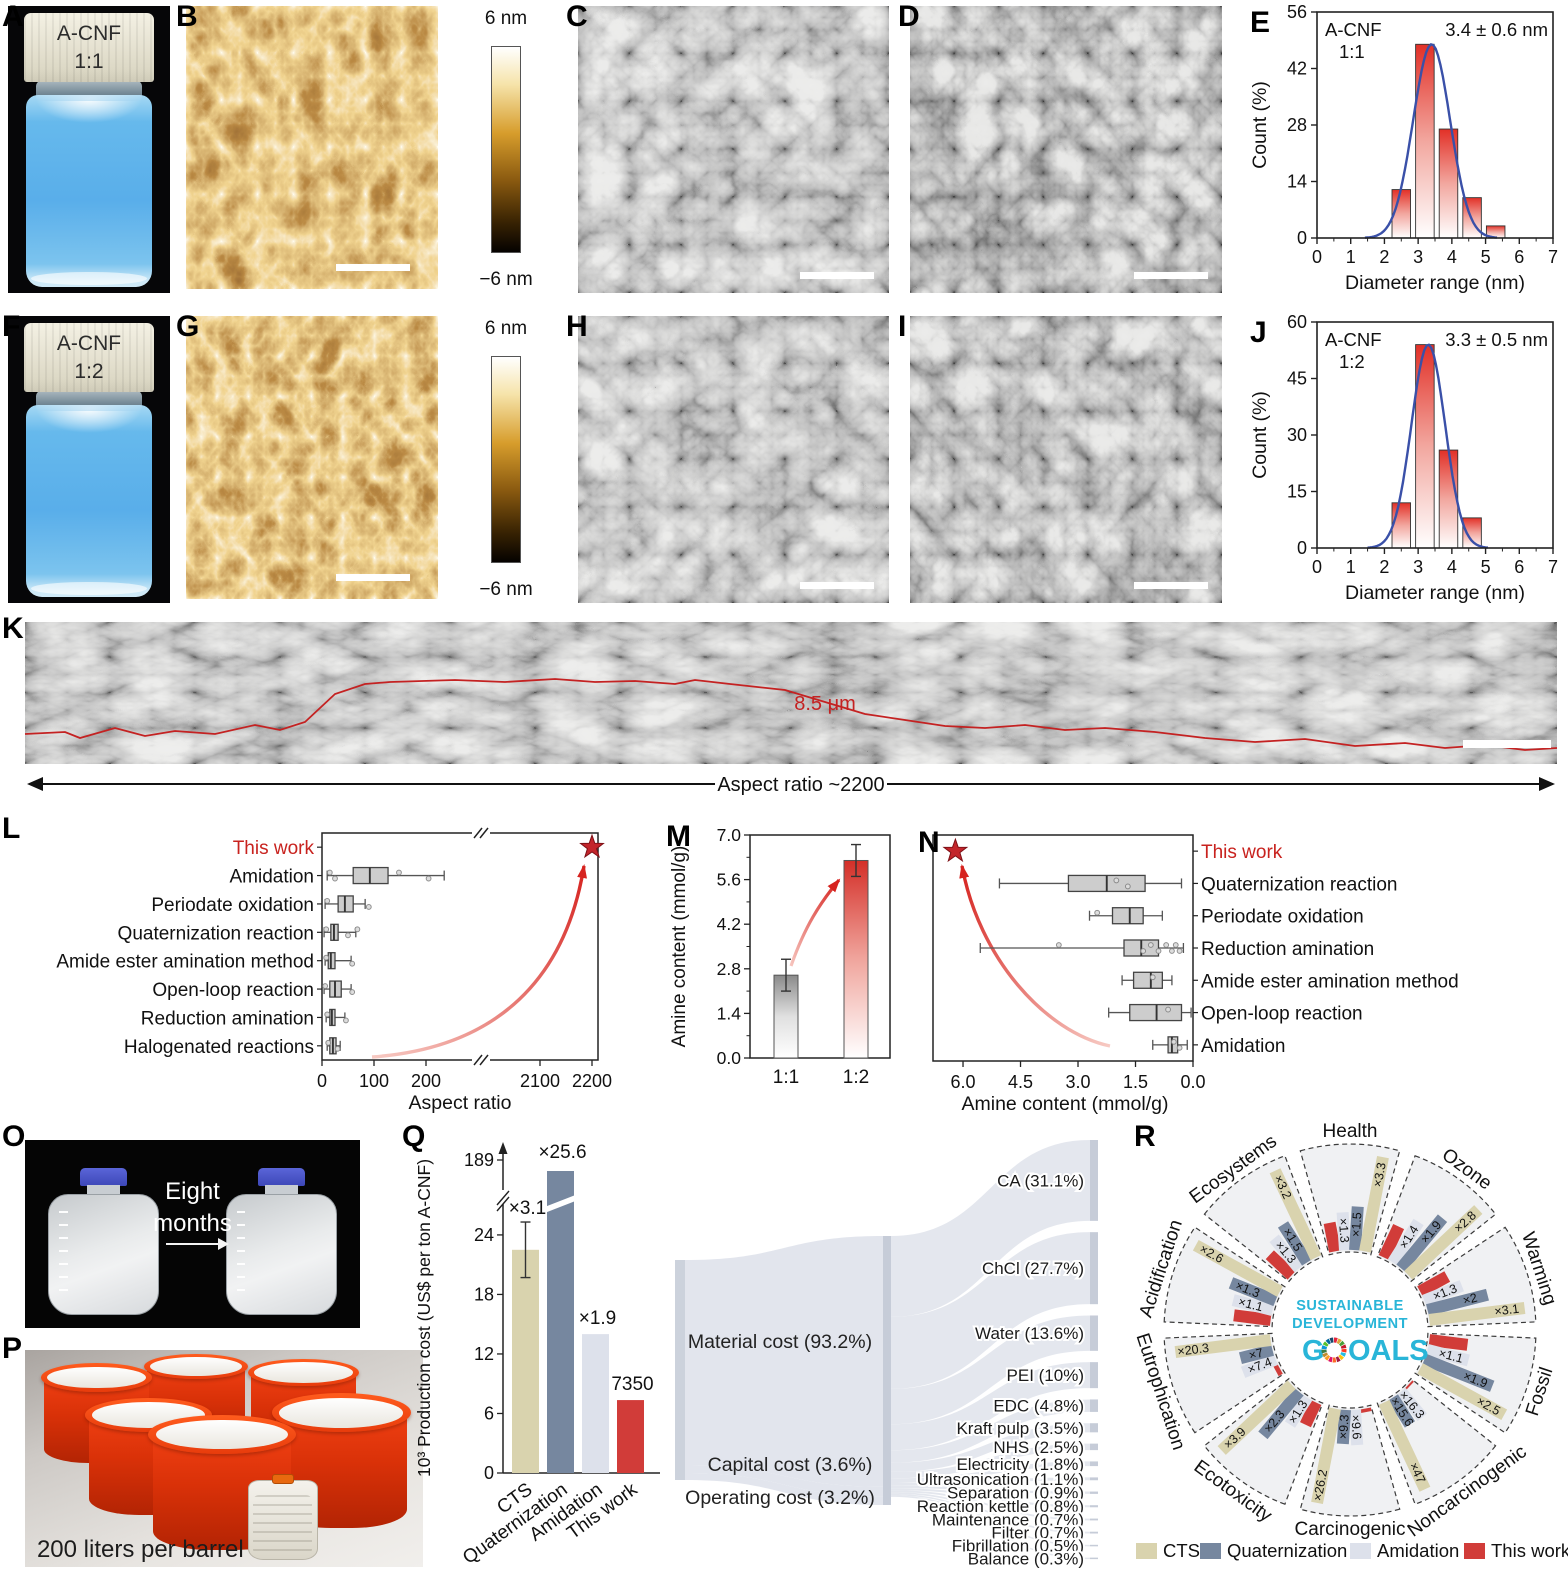 The height and width of the screenshot is (1569, 1568). Describe the element at coordinates (800, 785) in the screenshot. I see `aspect-ratio-caption: Aspect ratio ~2200` at that location.